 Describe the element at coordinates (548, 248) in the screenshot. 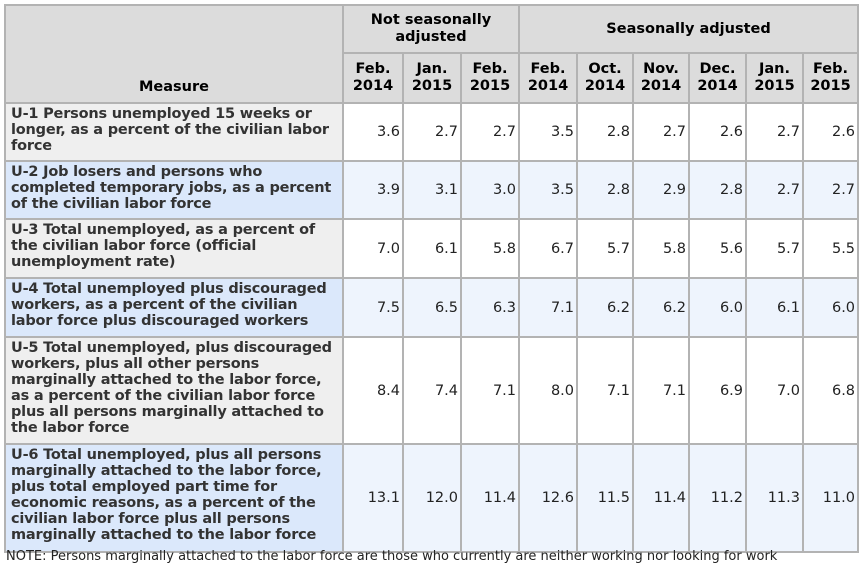

I see `value-cell: 6.7` at that location.